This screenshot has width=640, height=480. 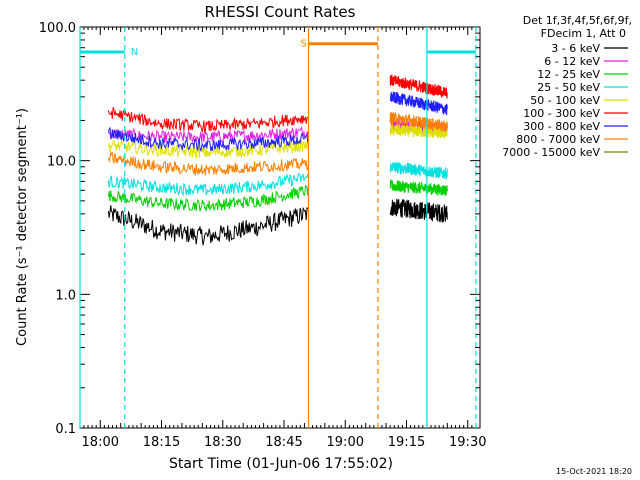 I want to click on y-tick-label: 10.0, so click(x=61, y=162).